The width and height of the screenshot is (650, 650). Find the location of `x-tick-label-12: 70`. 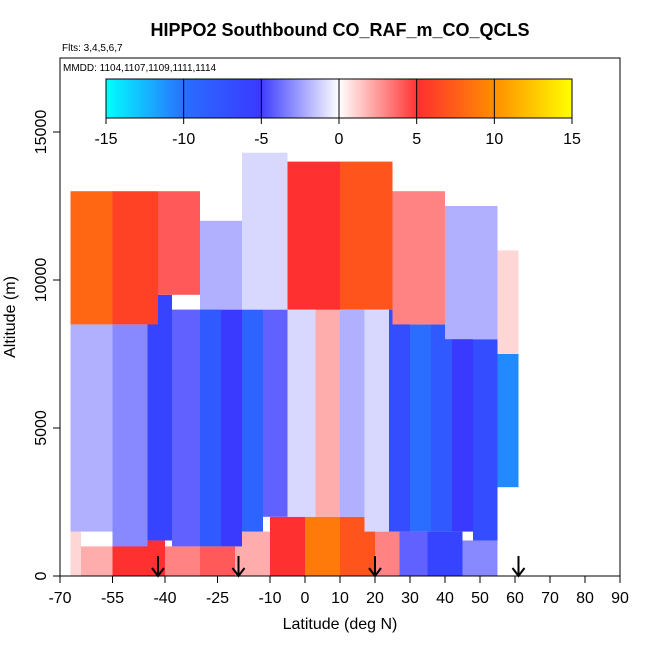

x-tick-label-12: 70 is located at coordinates (550, 598).